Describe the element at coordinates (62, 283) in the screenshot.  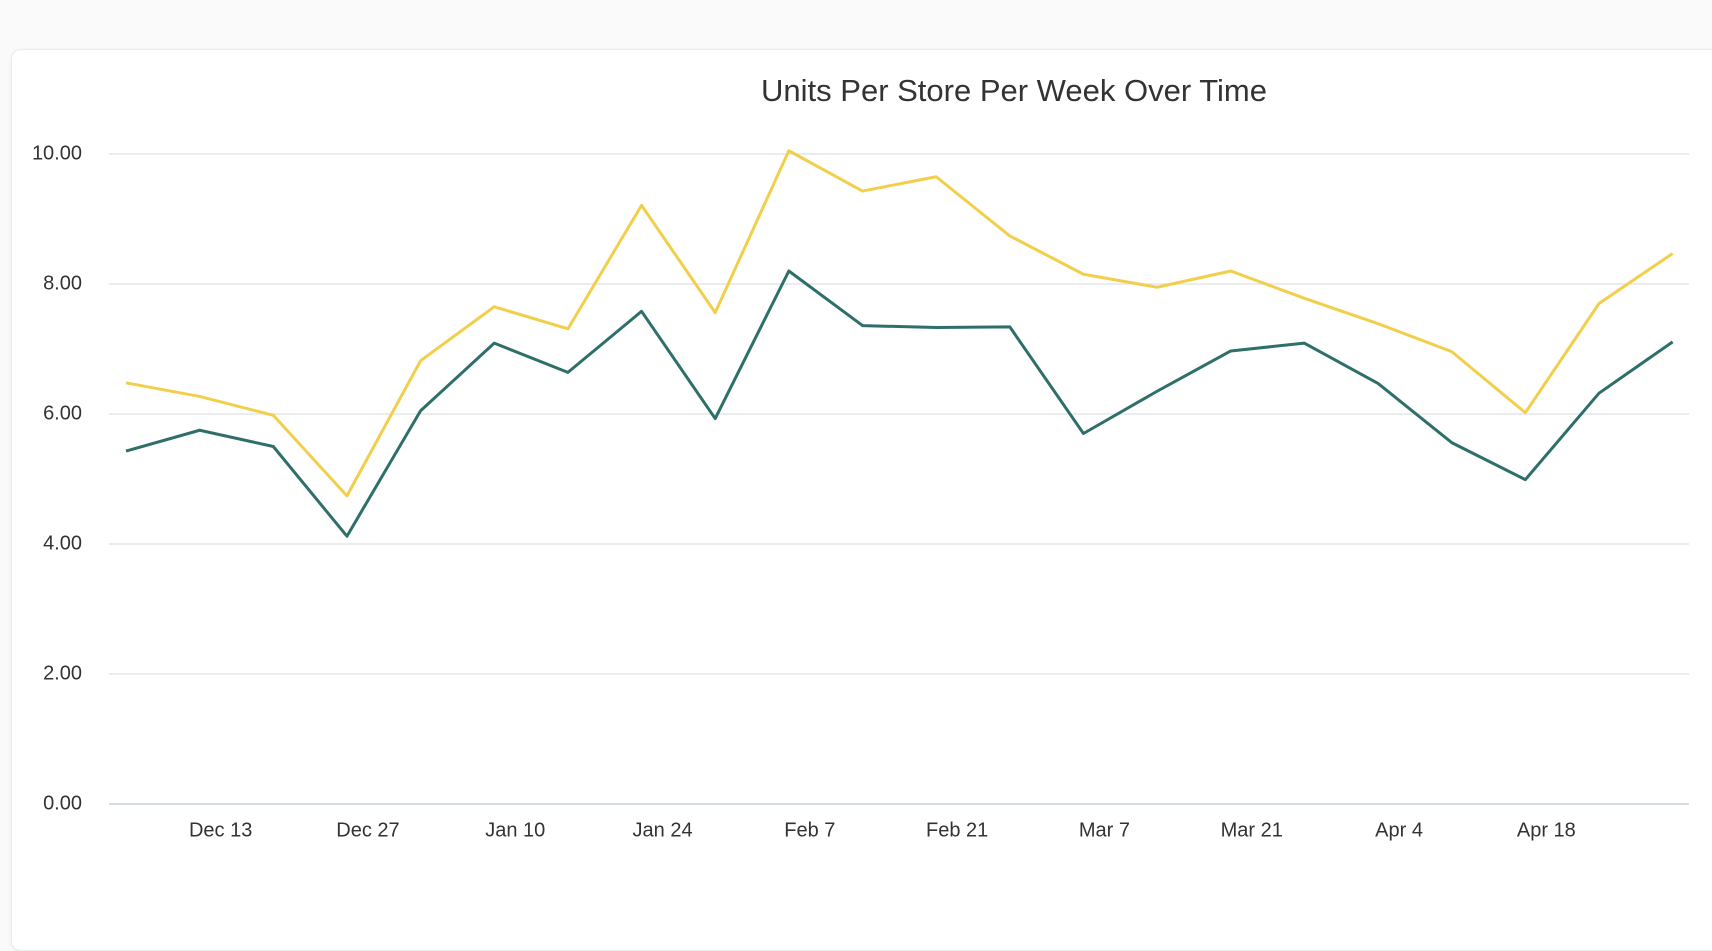
I see `y-tick-label: 8.00` at that location.